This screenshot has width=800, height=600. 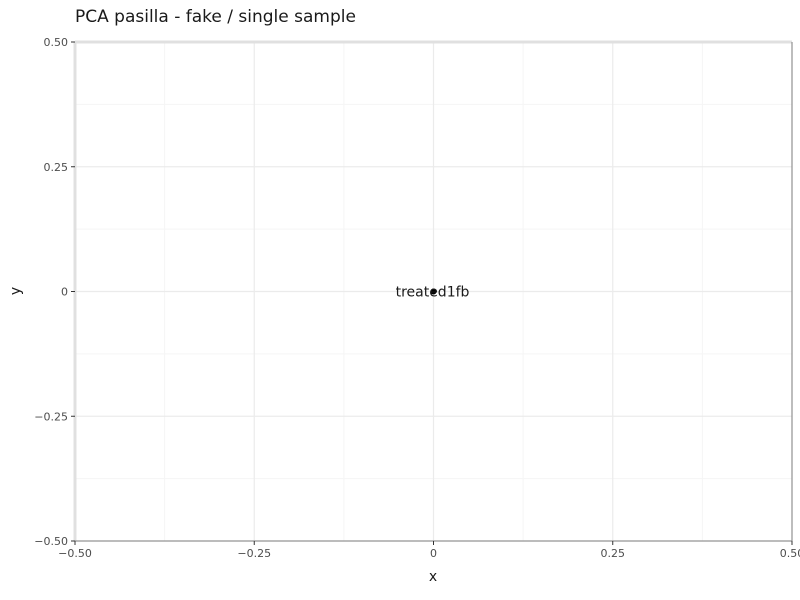 I want to click on x-axis-label: x, so click(x=433, y=577).